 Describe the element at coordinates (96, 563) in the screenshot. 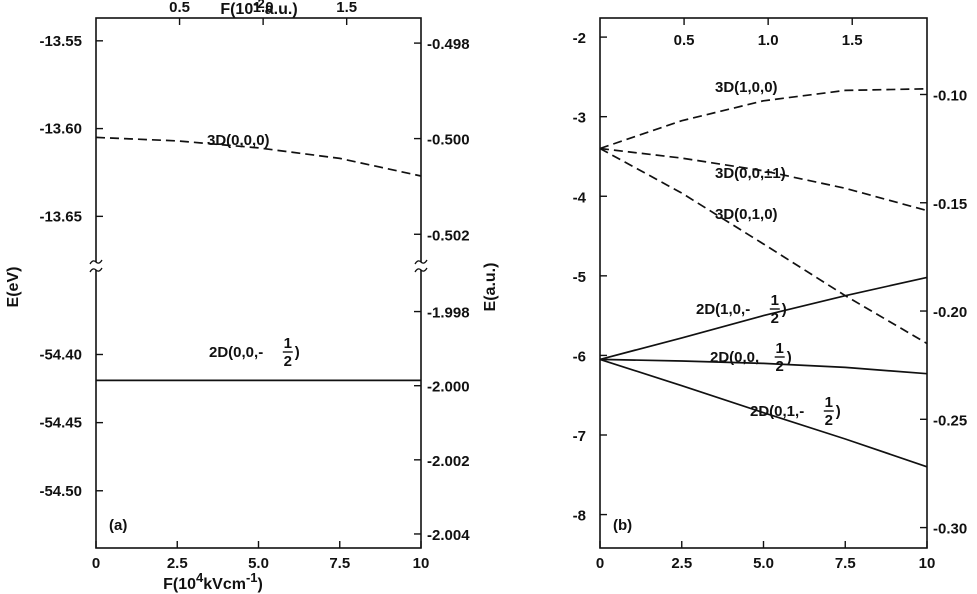

I see `x-tick-label-a: 0` at that location.